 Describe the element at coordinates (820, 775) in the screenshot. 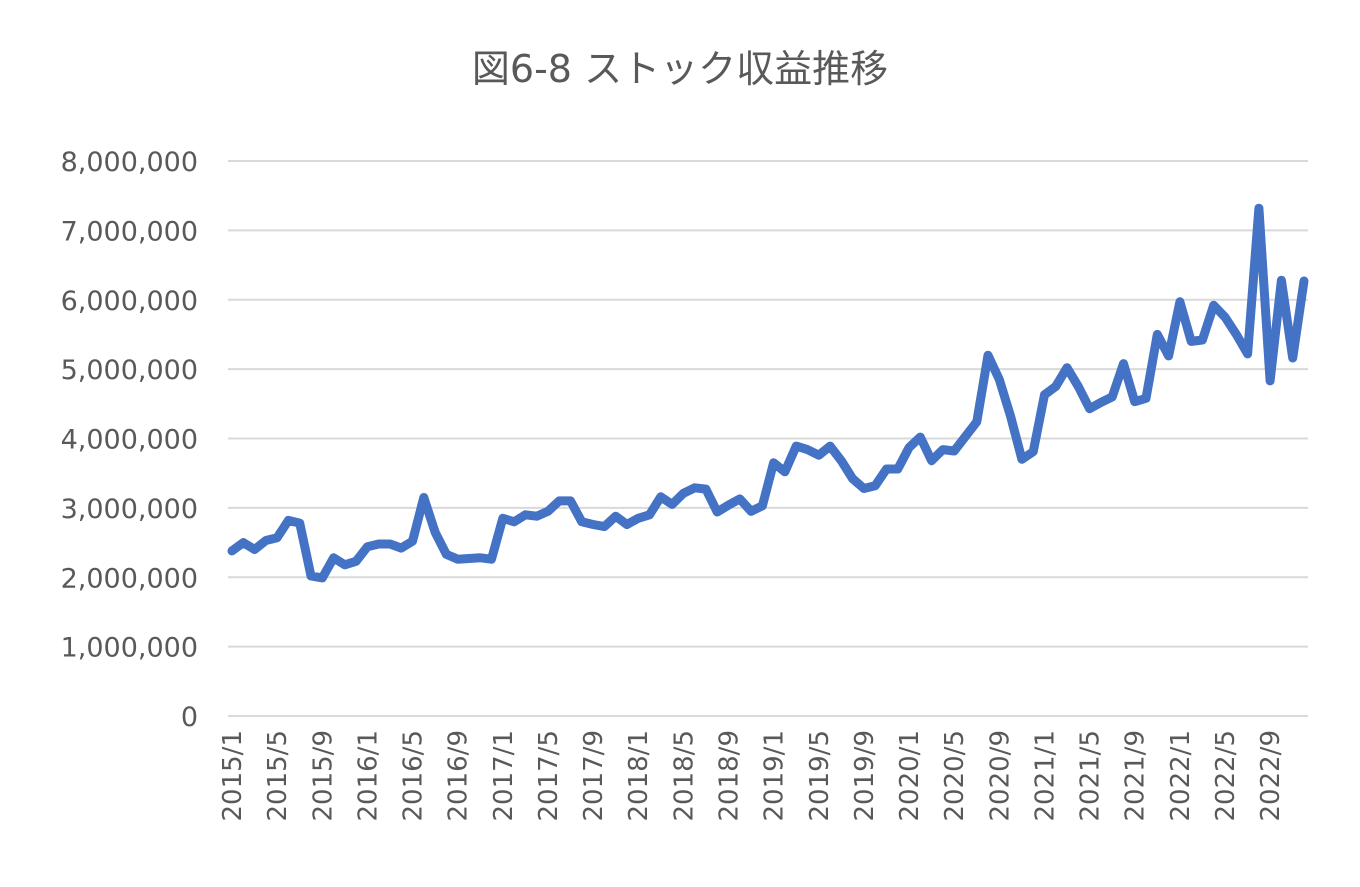

I see `x-tick-label: 2019/5` at that location.